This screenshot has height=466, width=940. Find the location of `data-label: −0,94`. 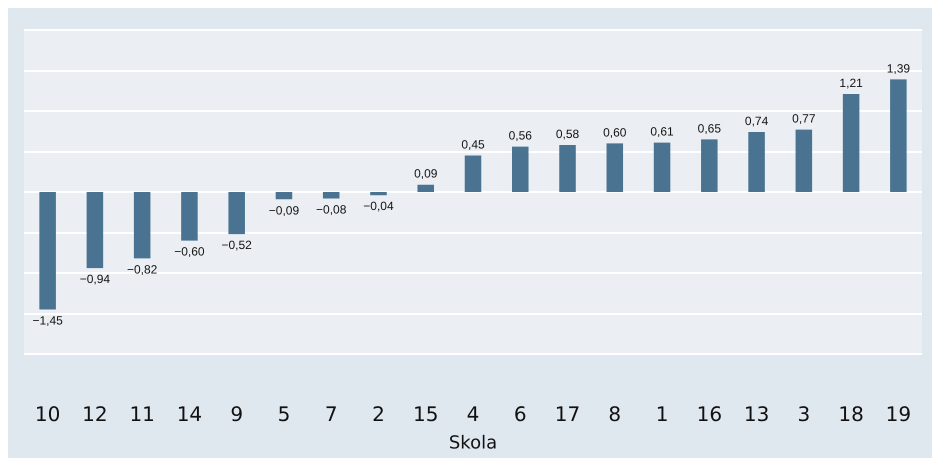

data-label: −0,94 is located at coordinates (95, 279).